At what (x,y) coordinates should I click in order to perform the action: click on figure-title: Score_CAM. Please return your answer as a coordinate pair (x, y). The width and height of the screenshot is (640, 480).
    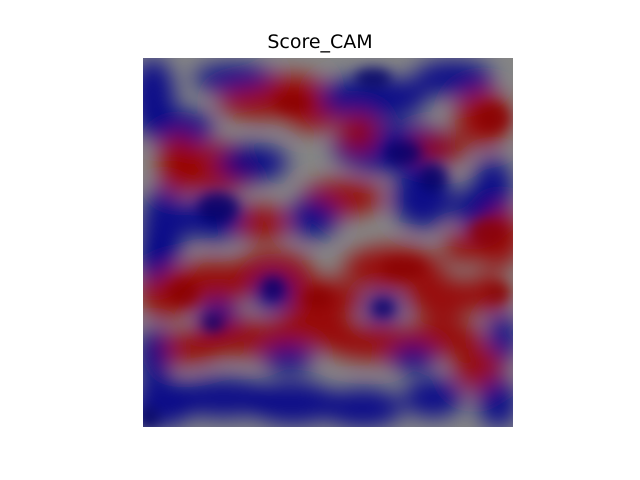
    Looking at the image, I should click on (320, 42).